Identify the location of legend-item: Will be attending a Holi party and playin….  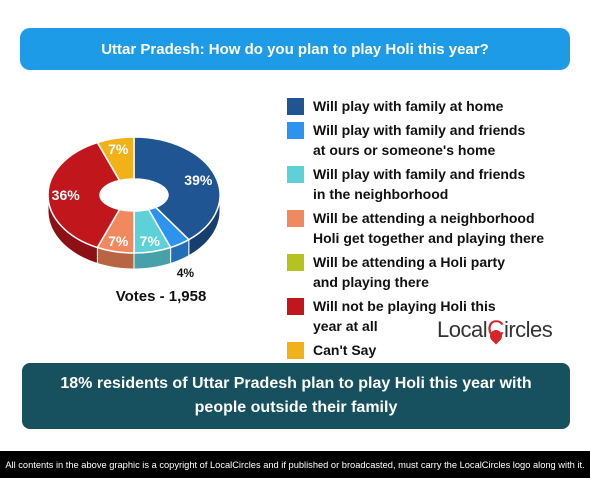
(432, 272).